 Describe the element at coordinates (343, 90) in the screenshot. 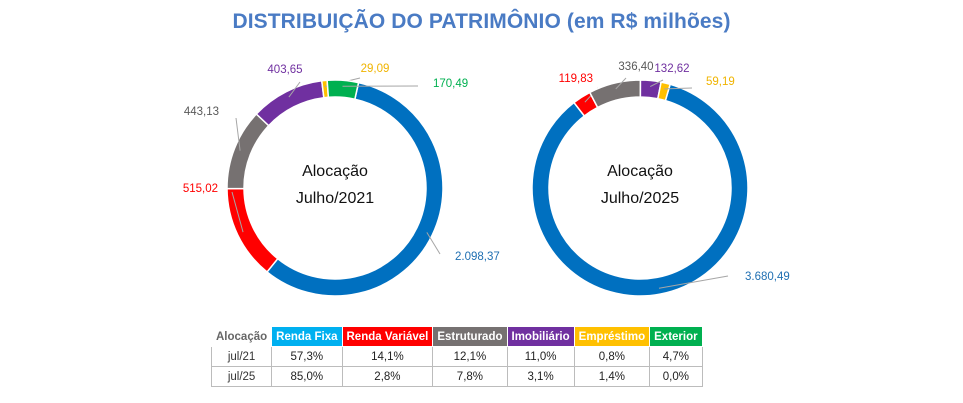

I see `donut-slice-exterior` at that location.